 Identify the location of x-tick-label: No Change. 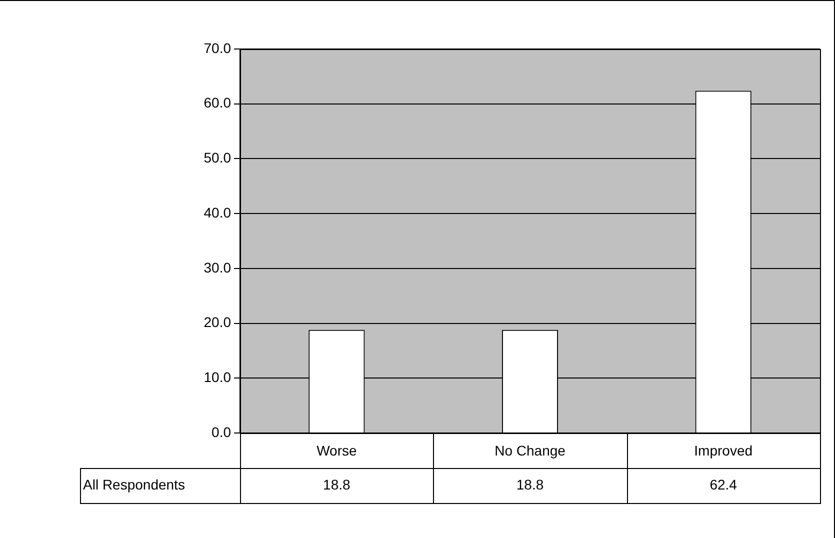
(530, 450).